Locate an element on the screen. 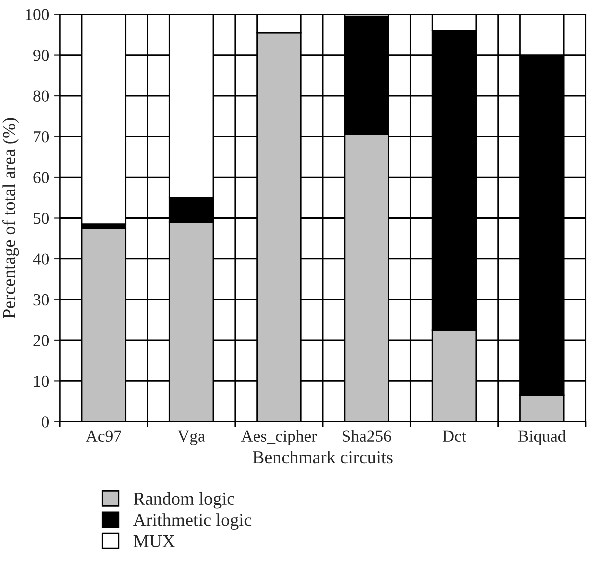 The height and width of the screenshot is (582, 601). legend-label: Random logic is located at coordinates (184, 500).